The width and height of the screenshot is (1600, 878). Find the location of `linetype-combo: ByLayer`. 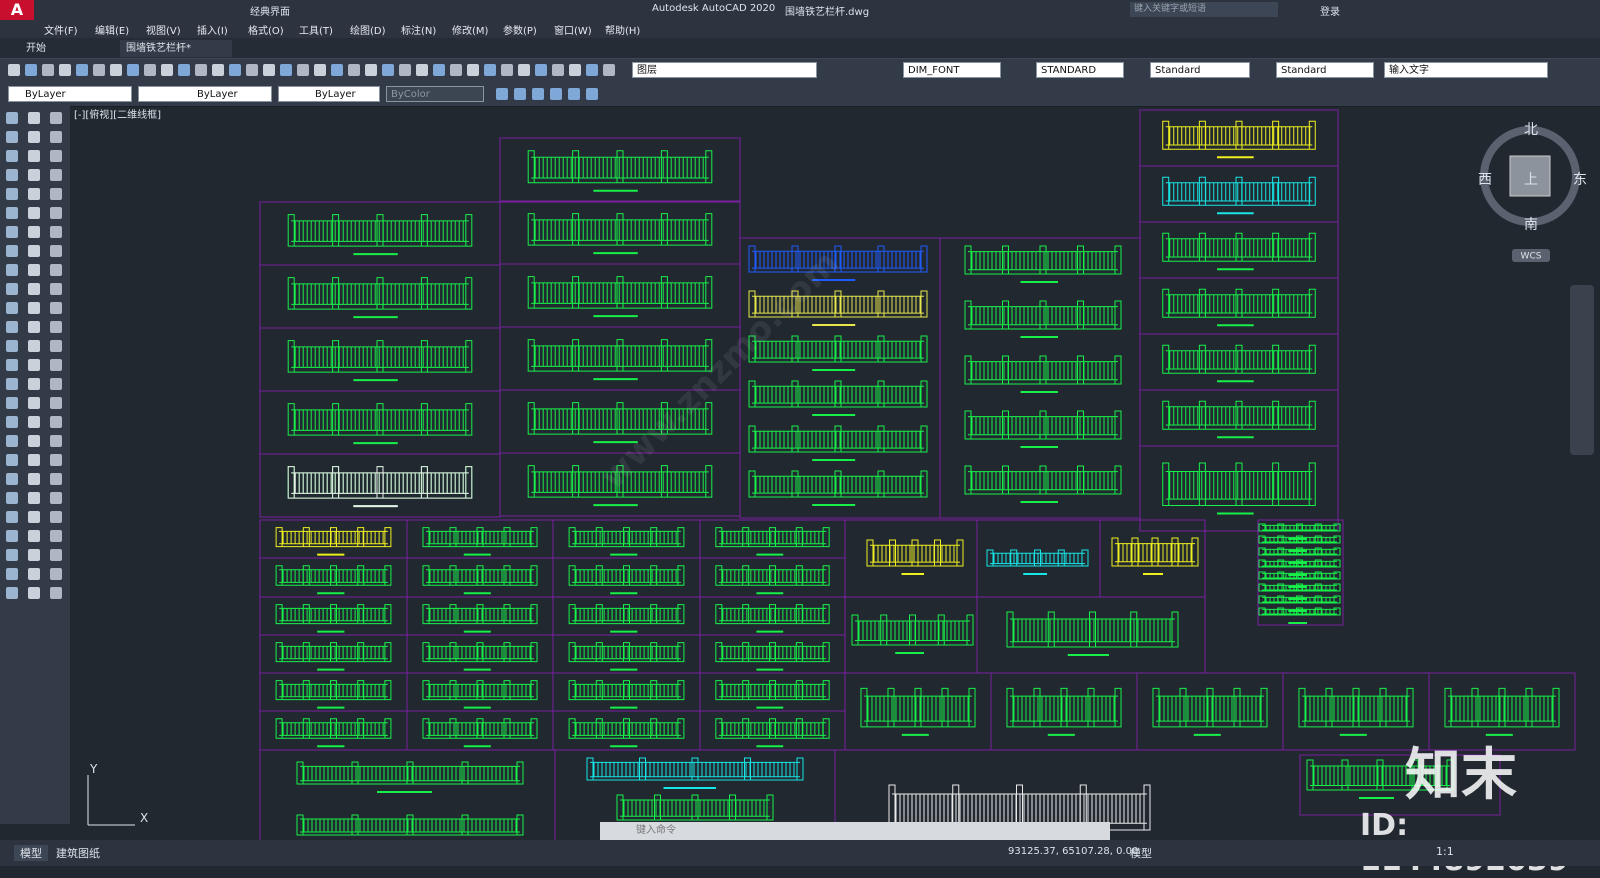

linetype-combo: ByLayer is located at coordinates (205, 94).